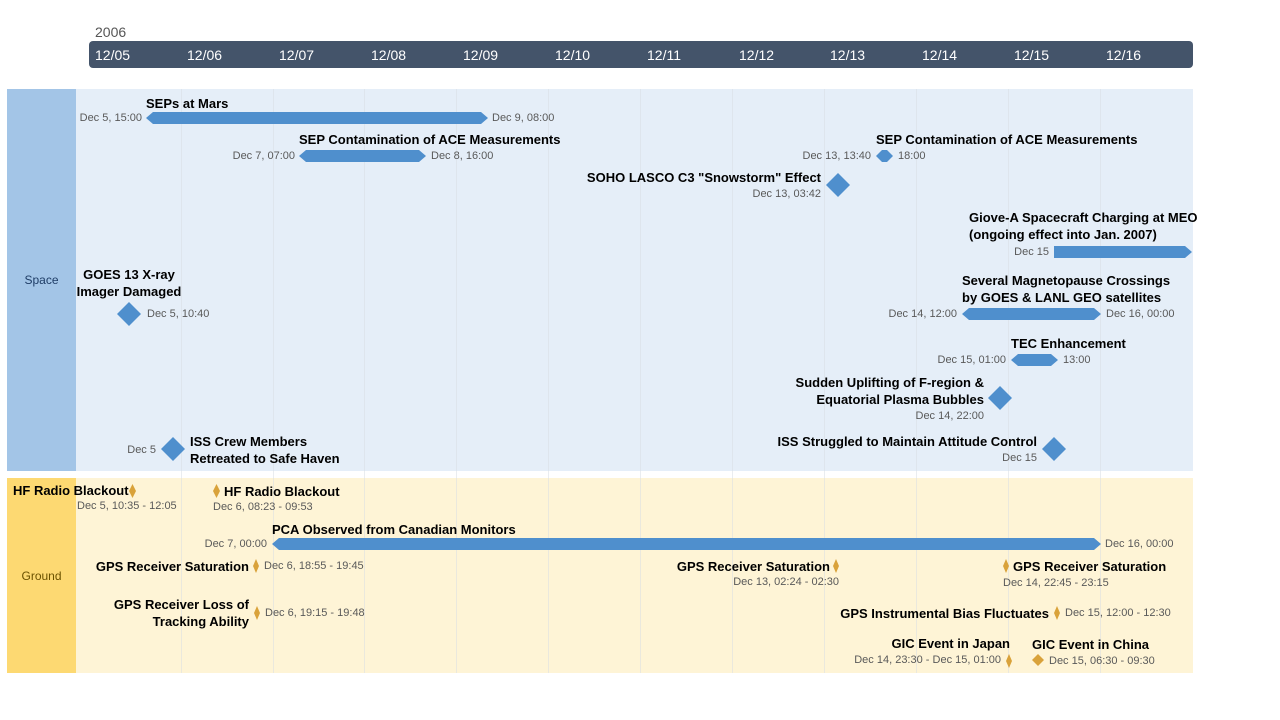  What do you see at coordinates (263, 156) in the screenshot?
I see `event-start-date: Dec 7, 07:00` at bounding box center [263, 156].